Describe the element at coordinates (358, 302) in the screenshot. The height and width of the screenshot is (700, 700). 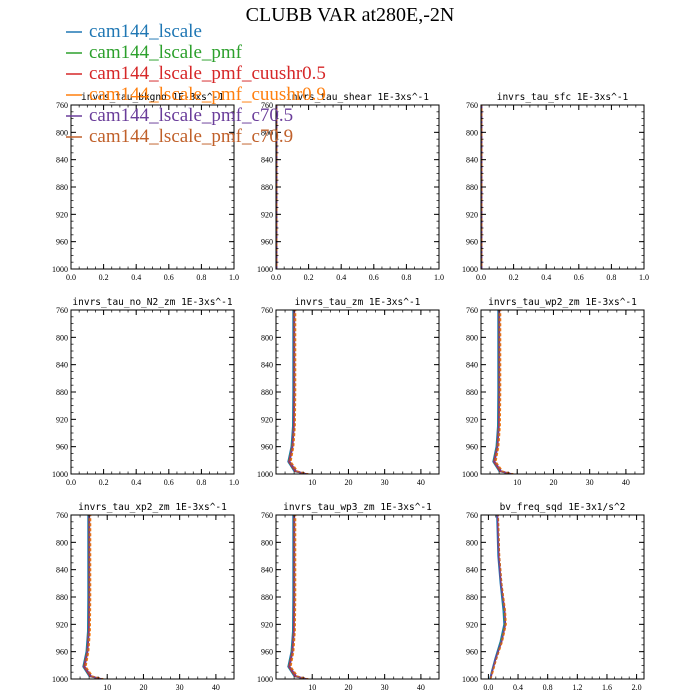
I see `panel-title: invrs_tau_zm 1E-3xs^-1` at that location.